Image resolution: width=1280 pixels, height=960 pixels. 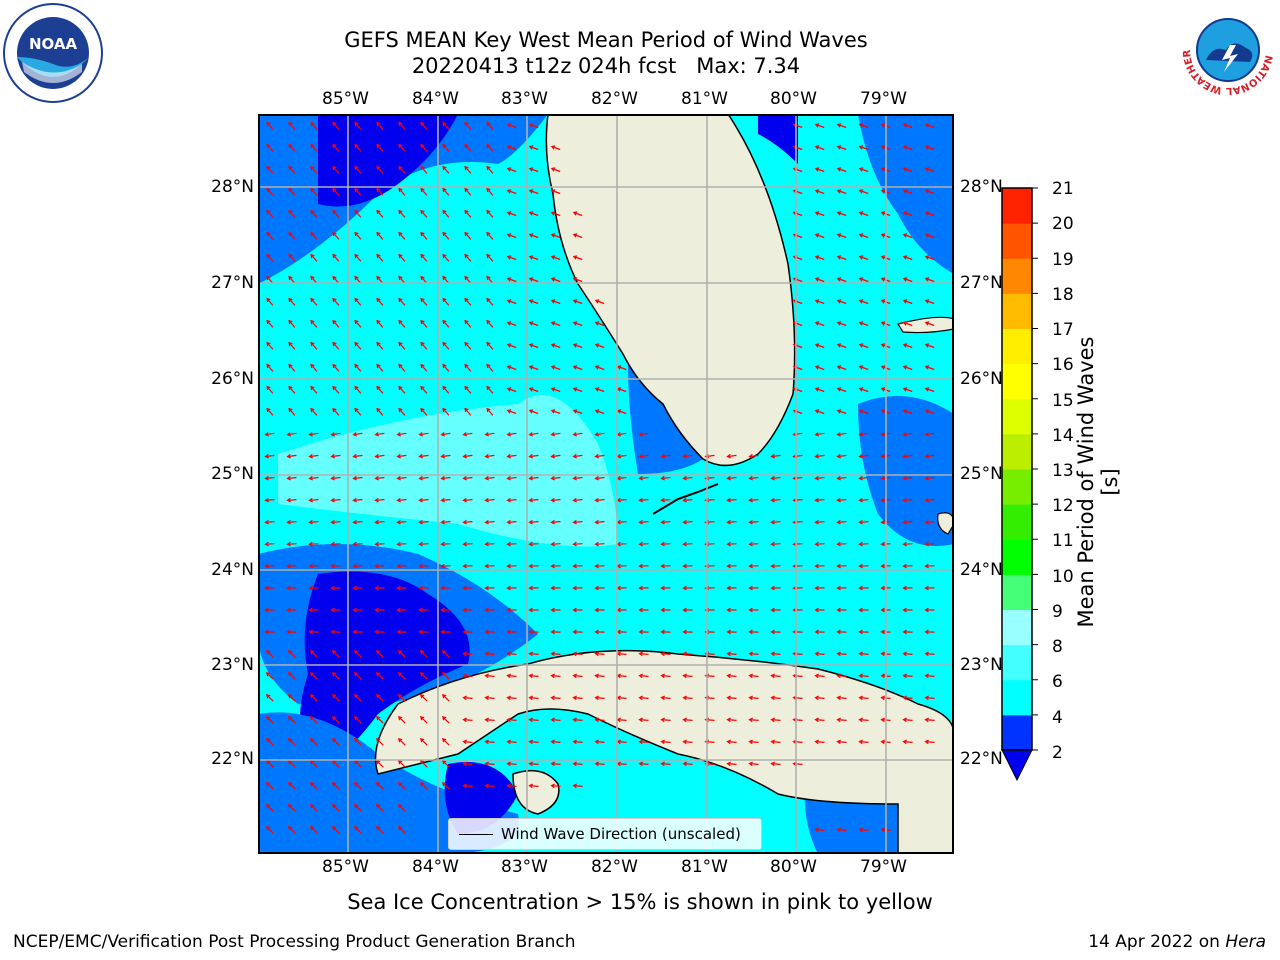 What do you see at coordinates (388, 160) in the screenshot?
I see `contour-under-nw` at bounding box center [388, 160].